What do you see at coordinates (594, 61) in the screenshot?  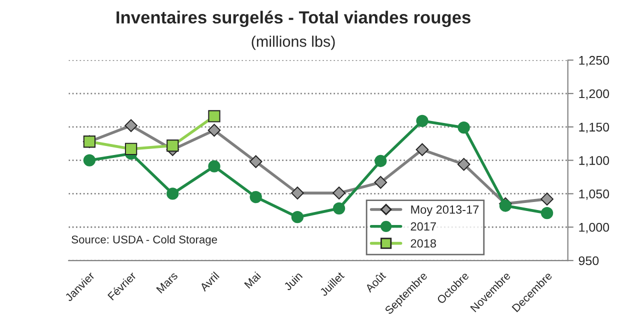 I see `y-tick-label: 1,250` at bounding box center [594, 61].